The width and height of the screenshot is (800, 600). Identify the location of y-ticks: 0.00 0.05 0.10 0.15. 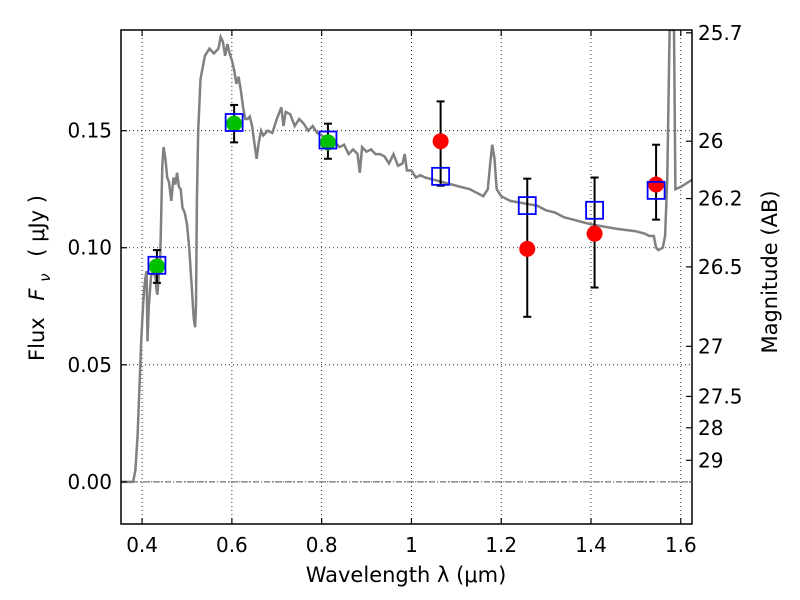
(97, 306).